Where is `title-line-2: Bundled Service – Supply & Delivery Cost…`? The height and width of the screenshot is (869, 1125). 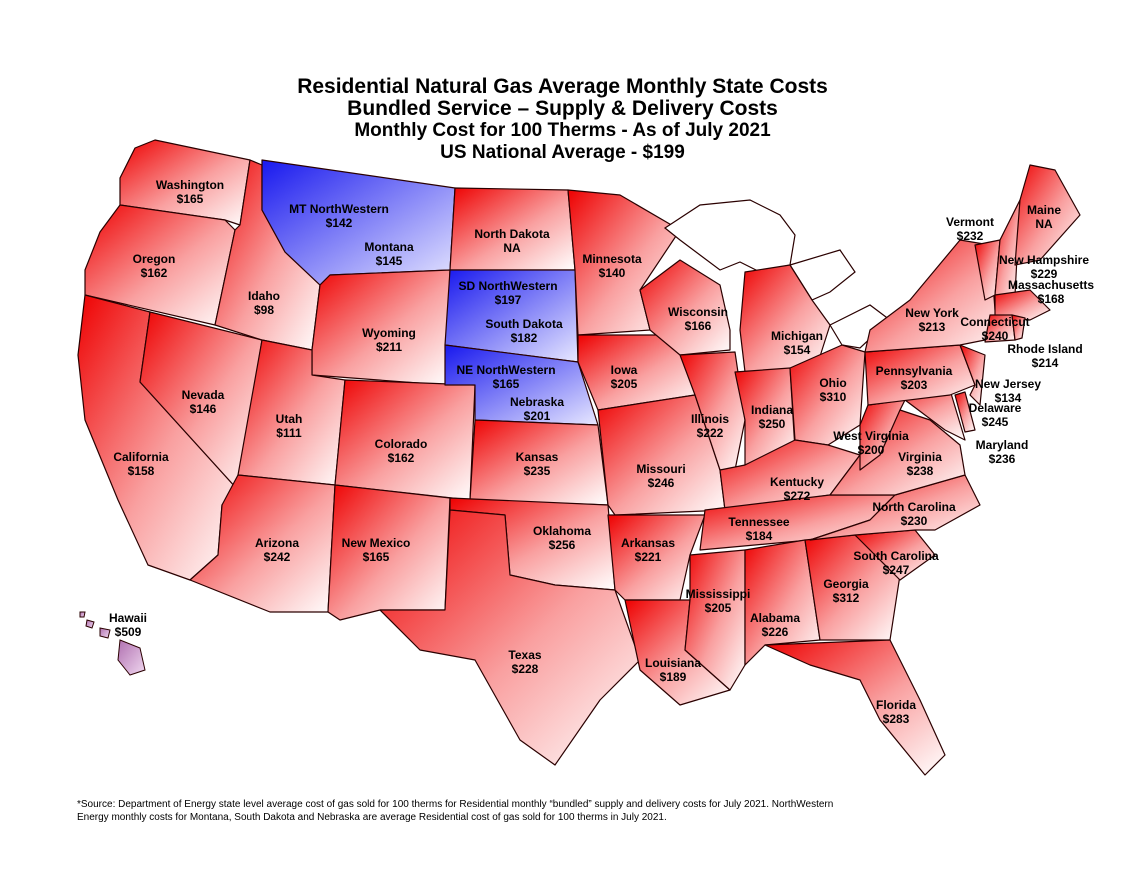
title-line-2: Bundled Service – Supply & Delivery Cost… is located at coordinates (562, 108).